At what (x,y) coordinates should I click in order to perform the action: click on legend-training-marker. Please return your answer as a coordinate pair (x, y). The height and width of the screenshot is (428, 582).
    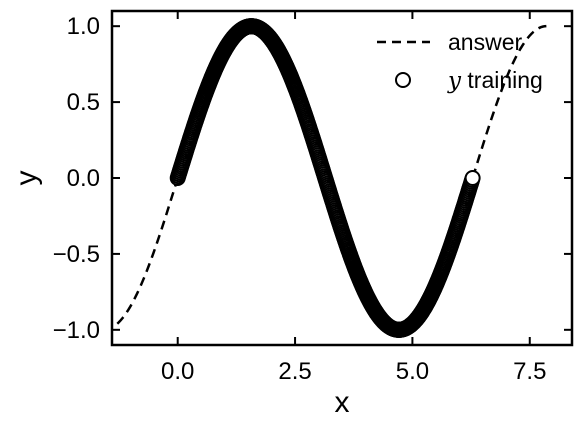
    Looking at the image, I should click on (403, 80).